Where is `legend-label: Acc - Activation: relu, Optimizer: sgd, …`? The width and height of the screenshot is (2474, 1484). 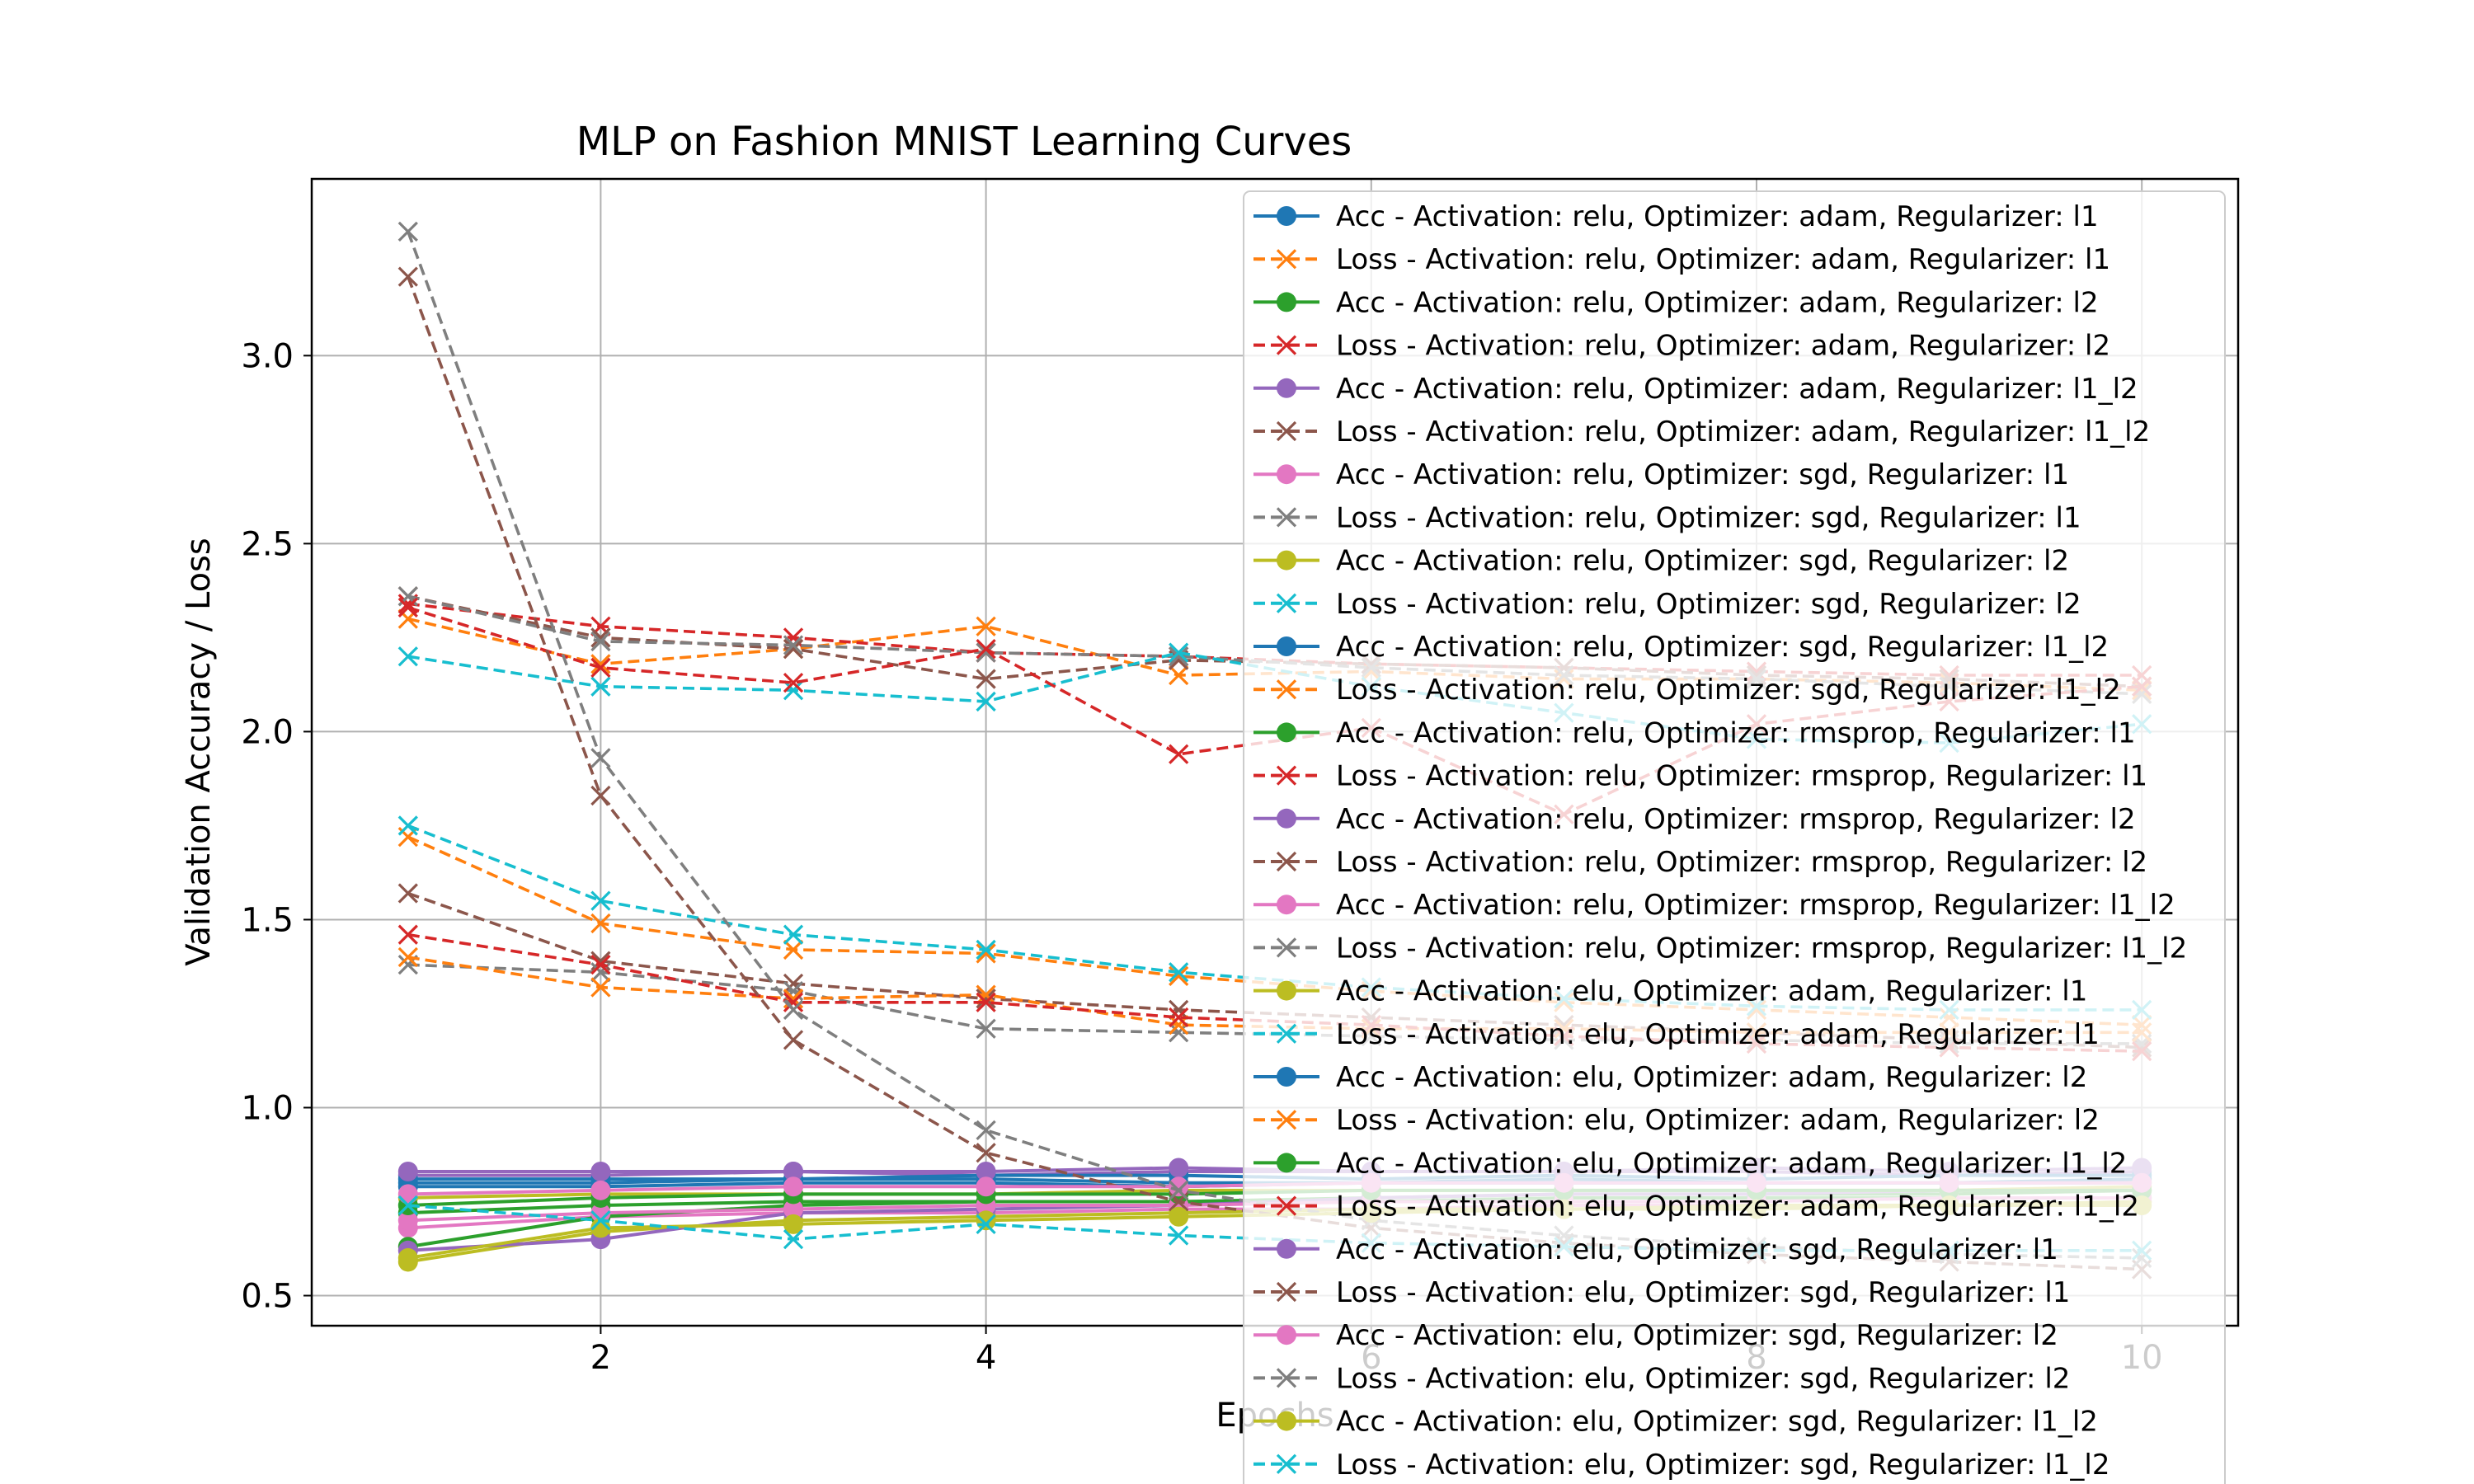 legend-label: Acc - Activation: relu, Optimizer: sgd, … is located at coordinates (1702, 561).